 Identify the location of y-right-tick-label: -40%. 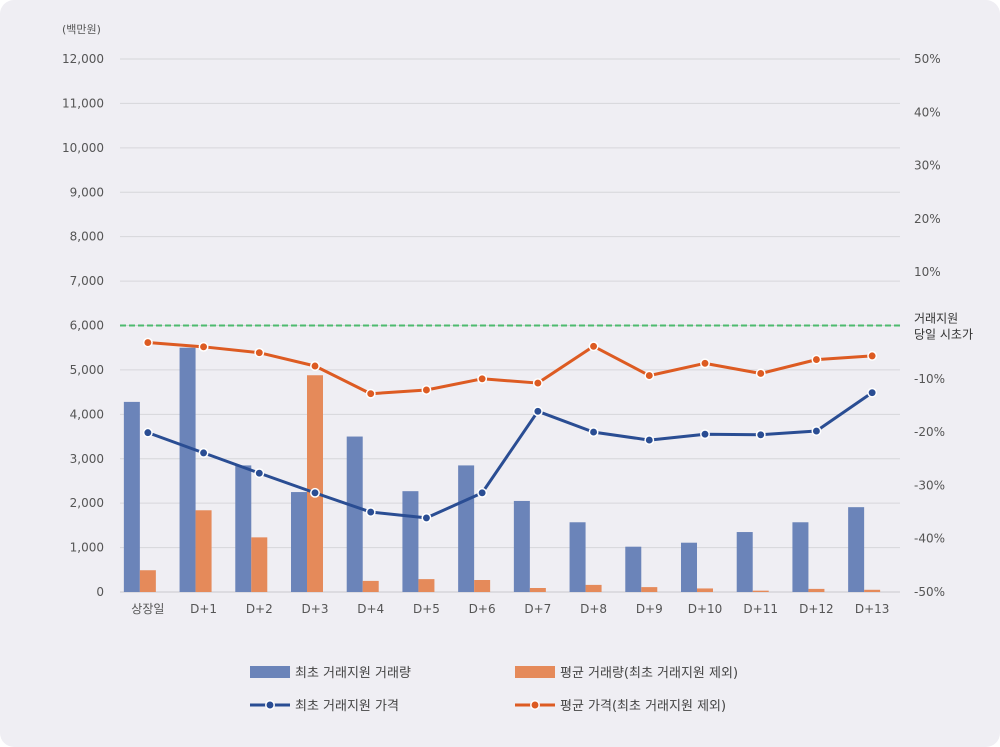
(929, 539).